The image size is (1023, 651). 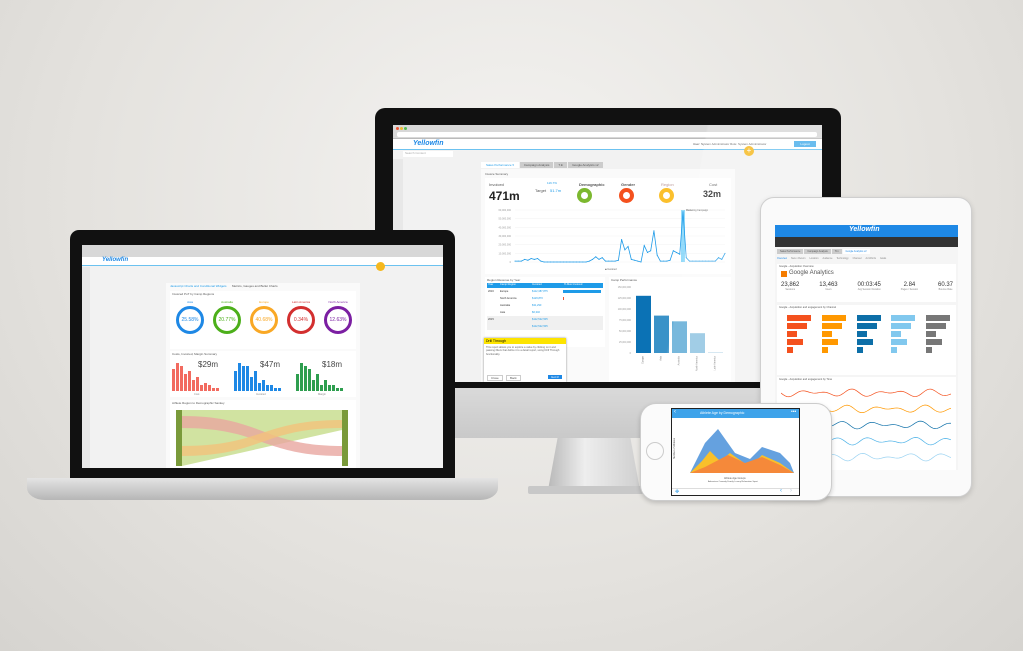 I want to click on tablet-subtab: Overview, so click(x=782, y=258).